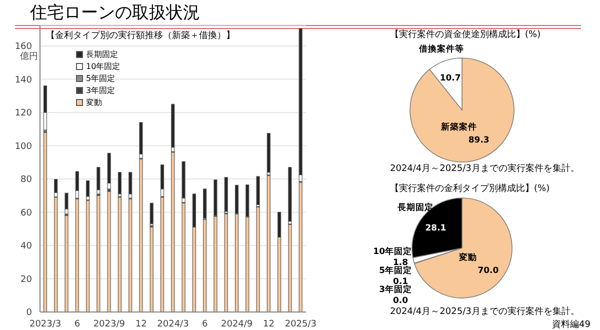  I want to click on y-tick-label: 140, so click(23, 80).